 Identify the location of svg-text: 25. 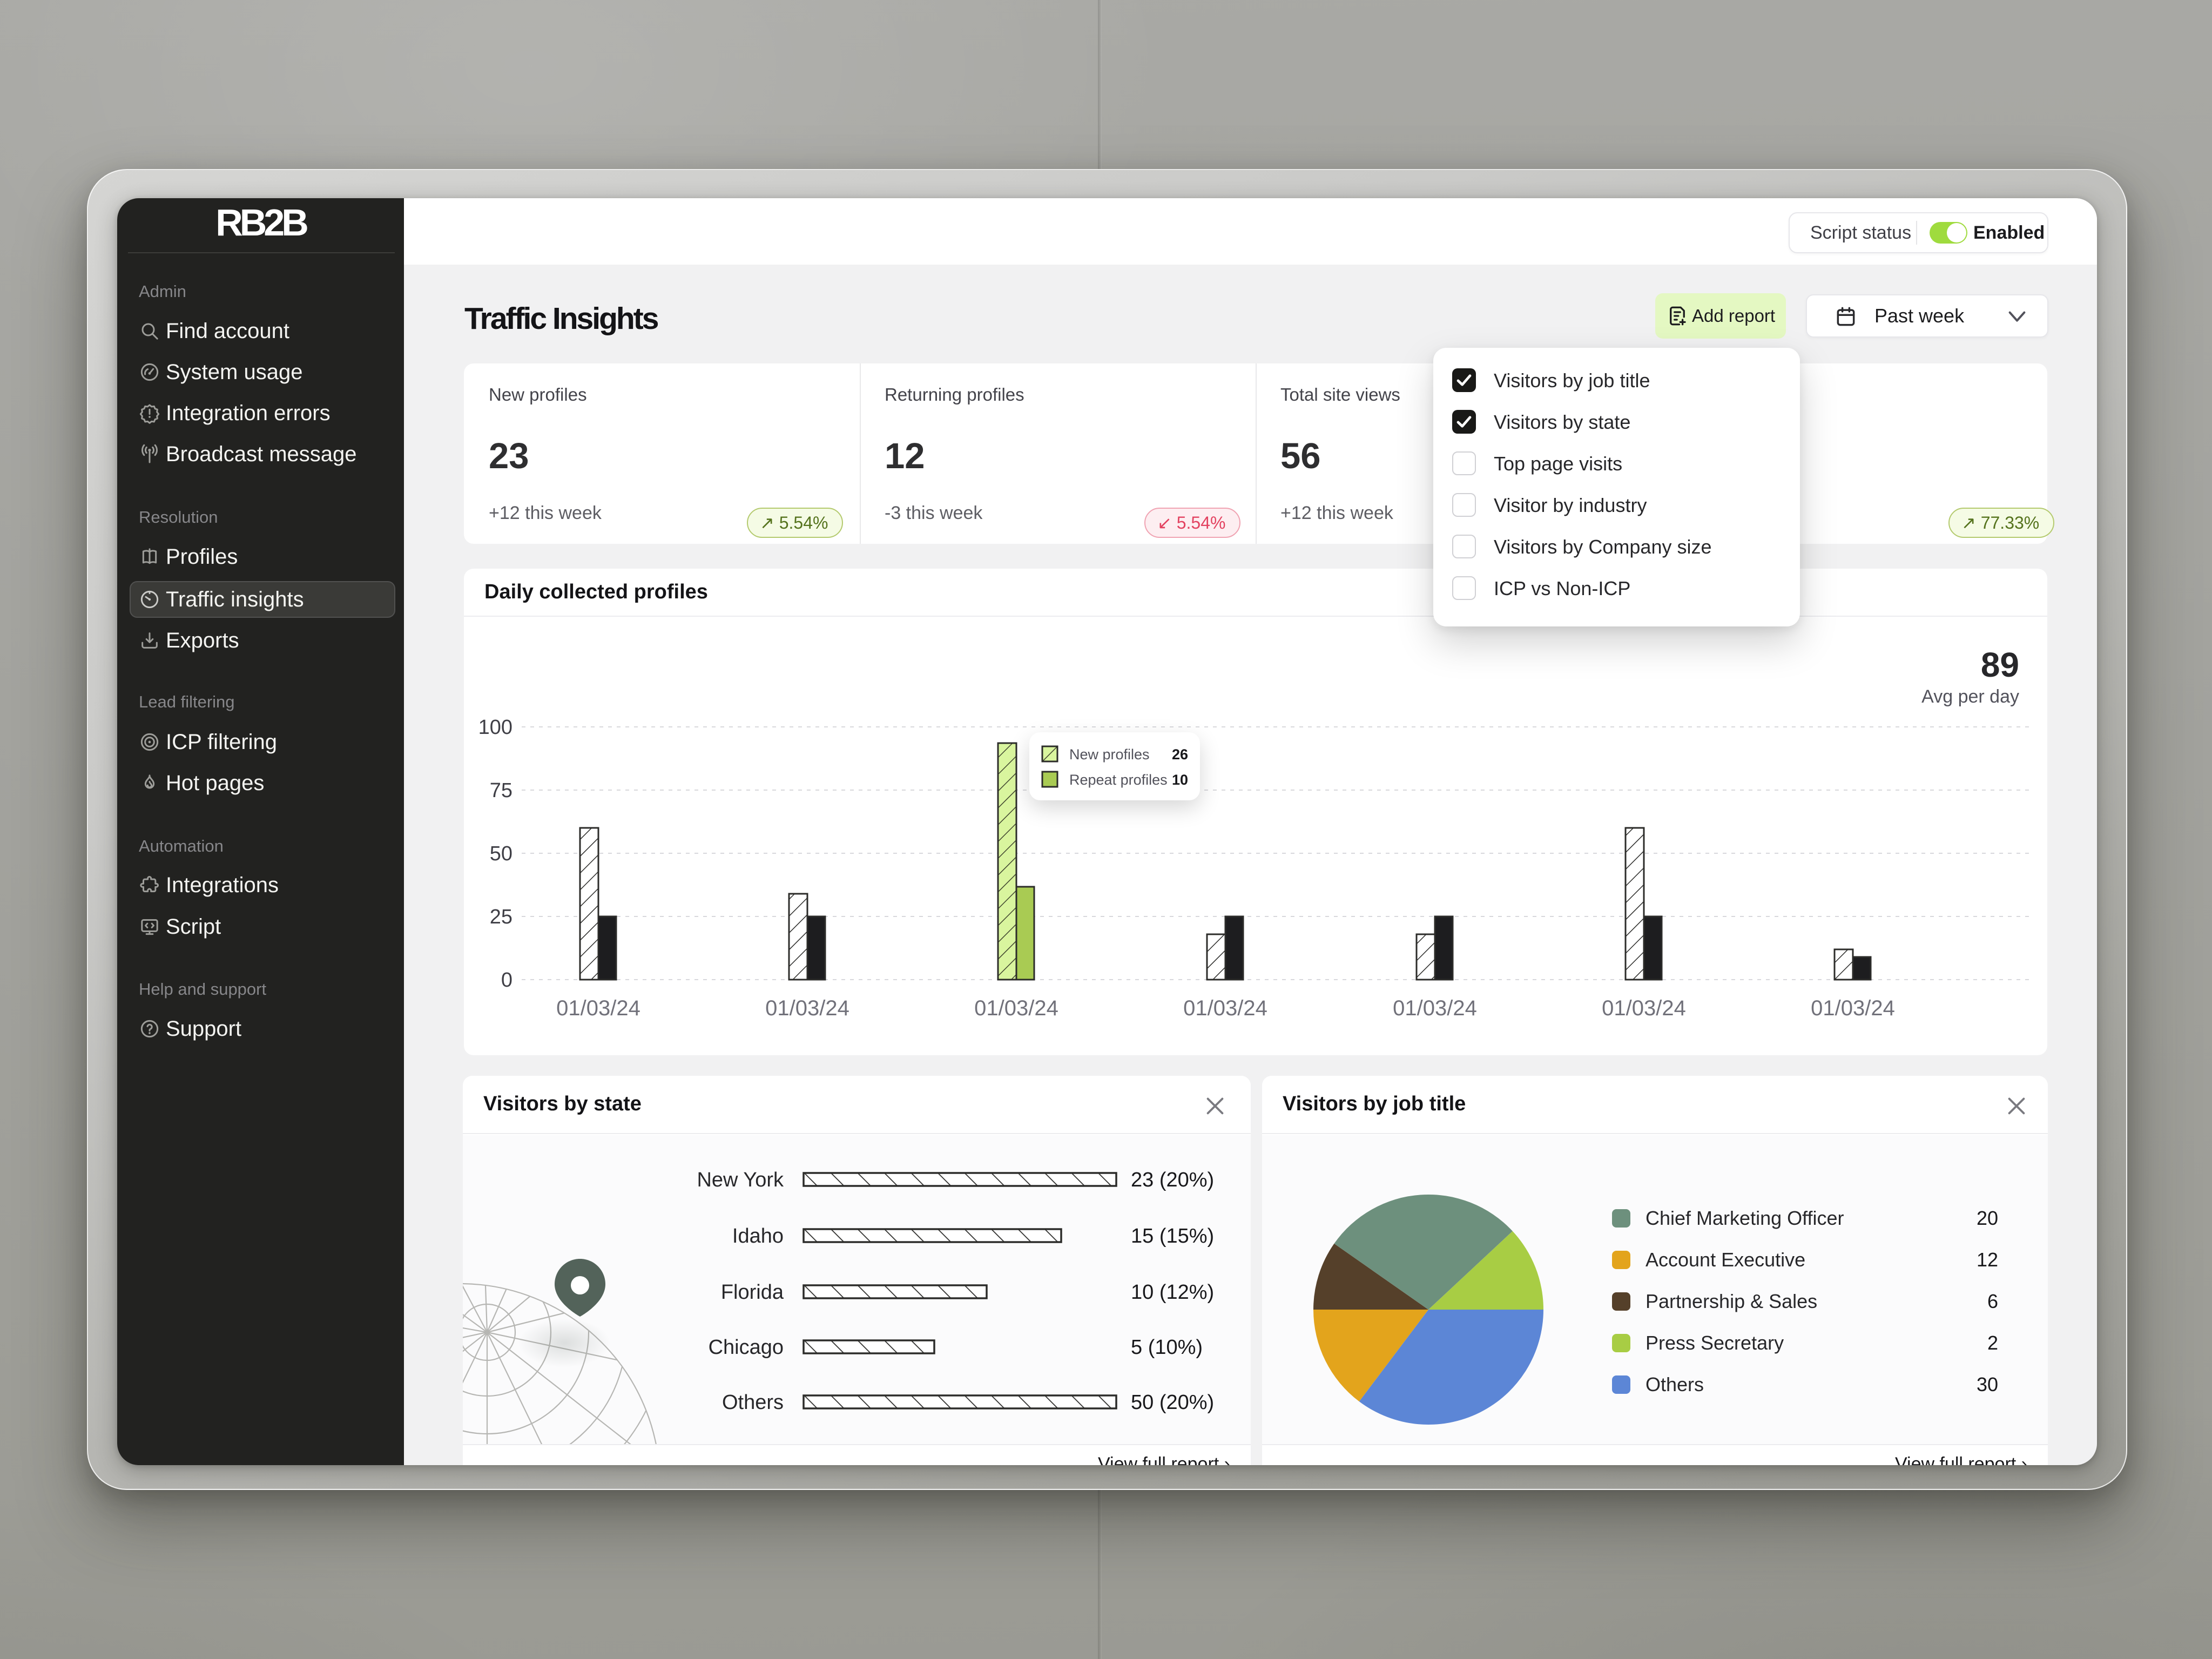
(501, 917).